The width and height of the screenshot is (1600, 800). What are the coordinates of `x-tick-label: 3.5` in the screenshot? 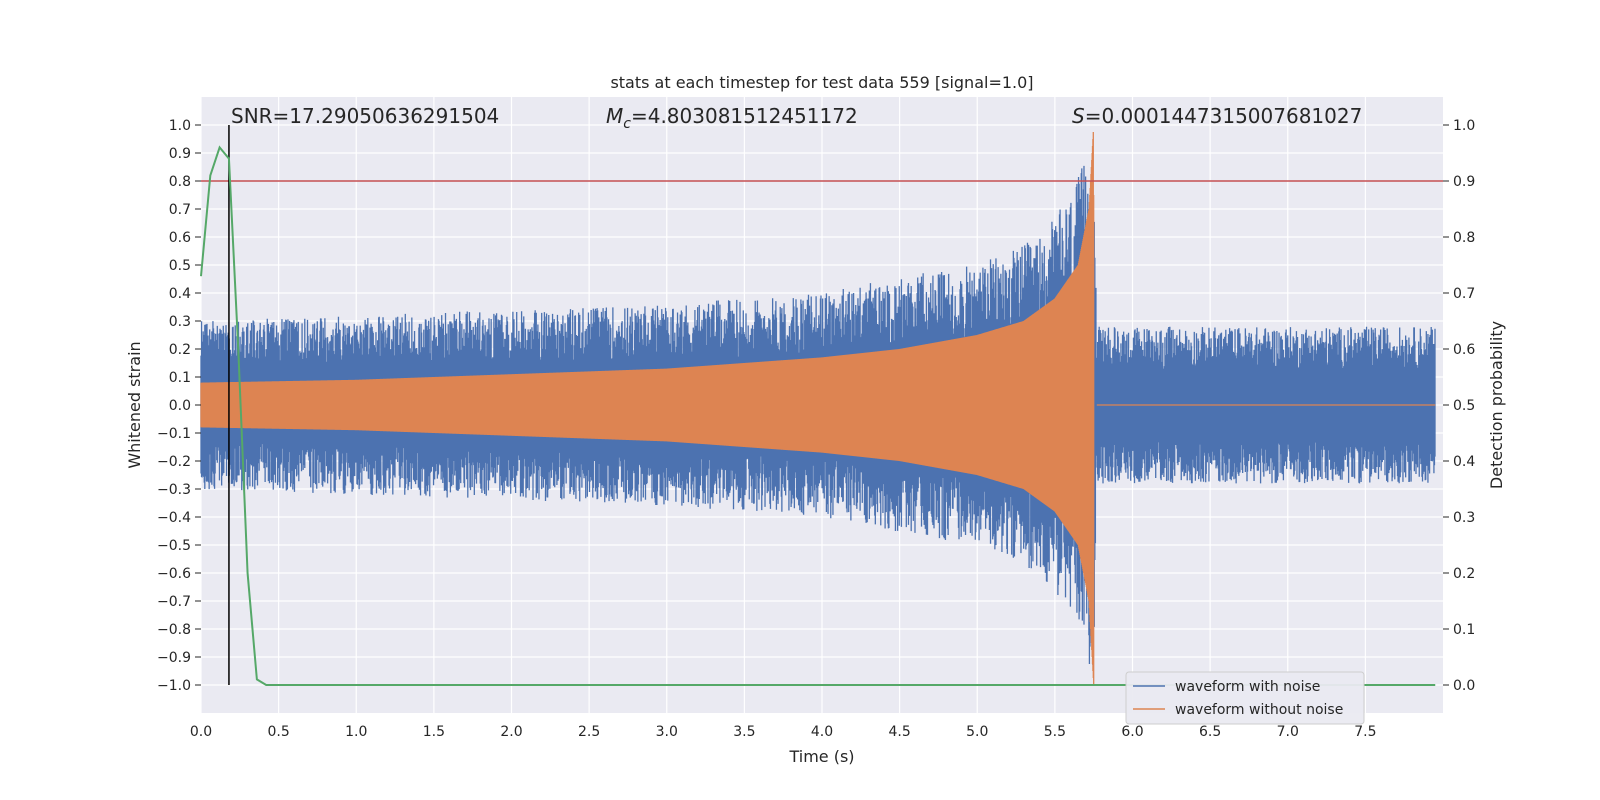 It's located at (744, 732).